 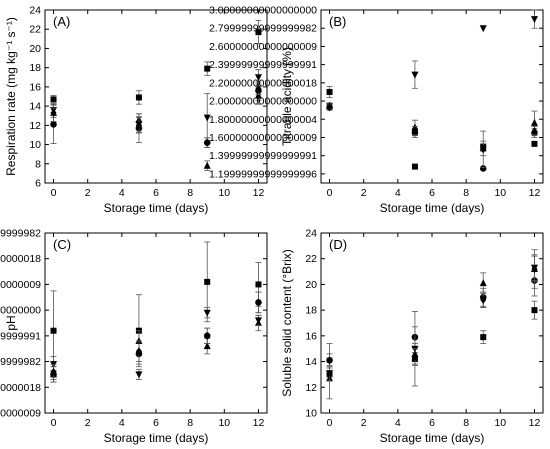 I want to click on panel-label: (C), so click(x=62, y=244).